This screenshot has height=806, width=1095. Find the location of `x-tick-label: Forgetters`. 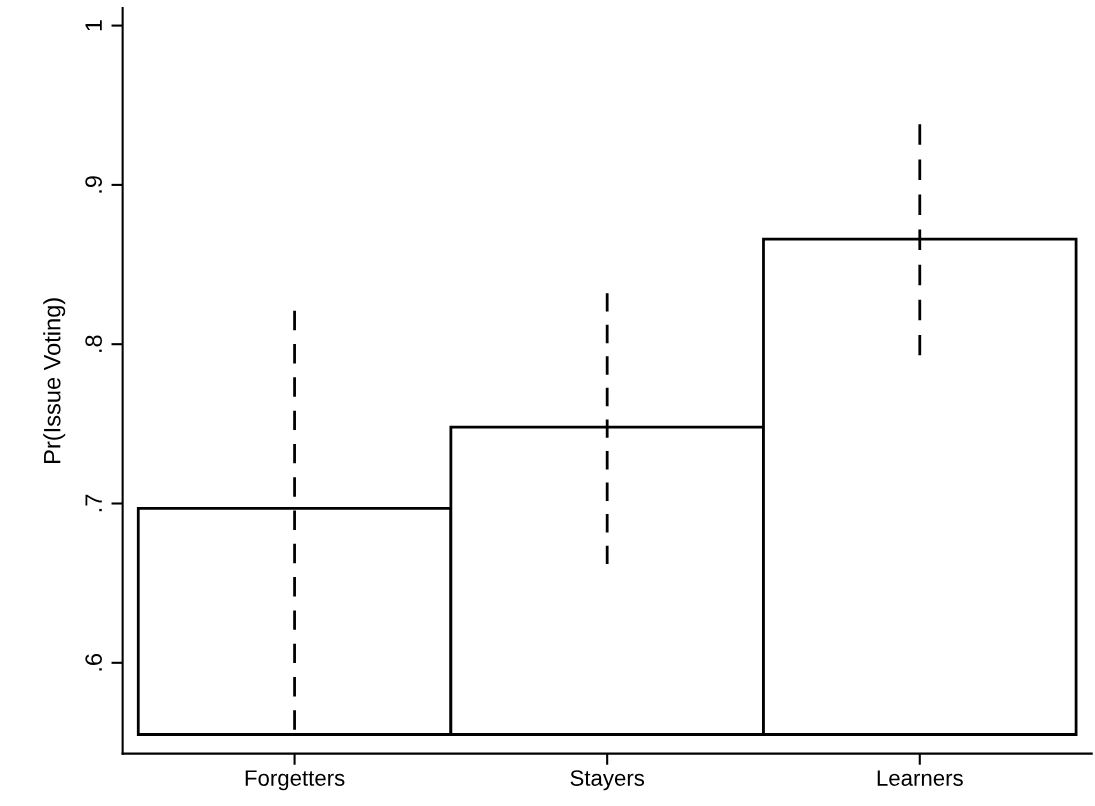

x-tick-label: Forgetters is located at coordinates (295, 780).